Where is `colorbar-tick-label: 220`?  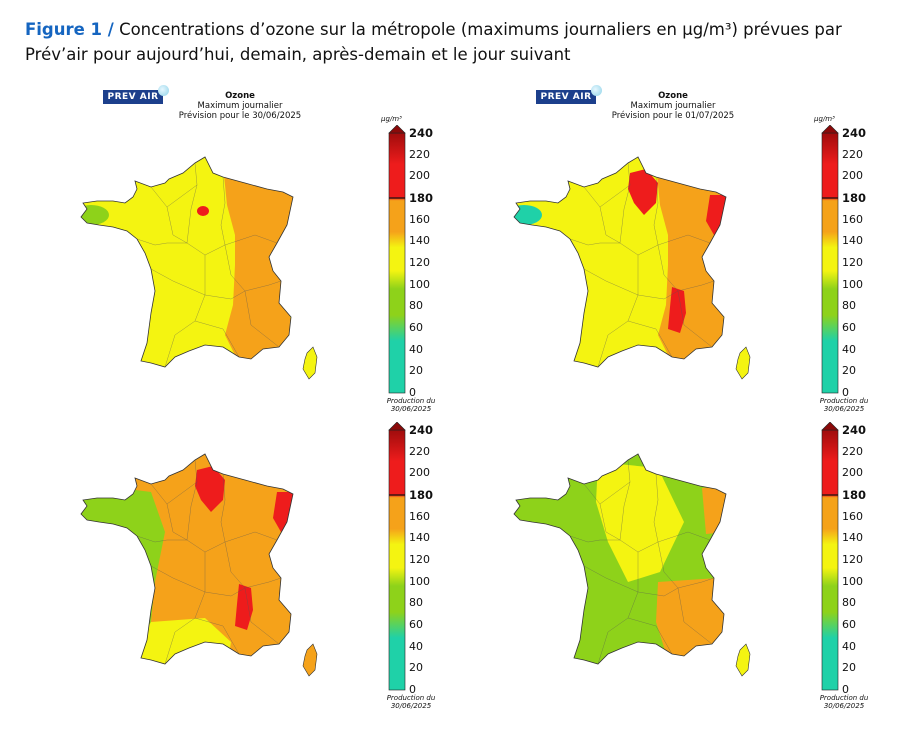 colorbar-tick-label: 220 is located at coordinates (852, 154).